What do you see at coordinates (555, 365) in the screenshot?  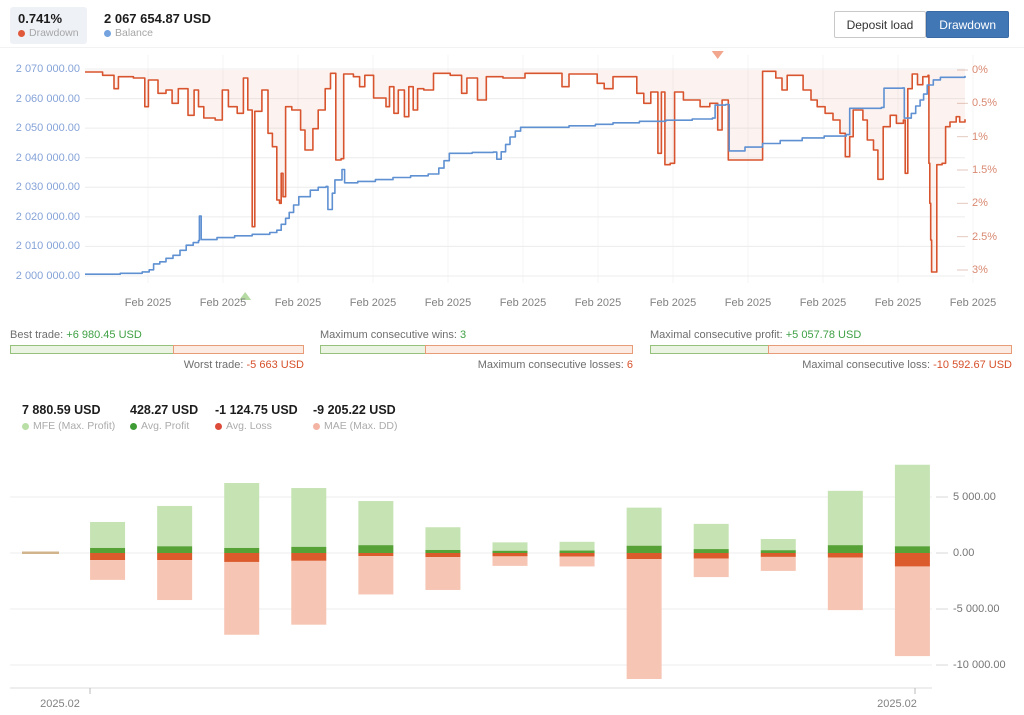 I see `gauge-bottom-label: Maximum consecutive losses: 6` at bounding box center [555, 365].